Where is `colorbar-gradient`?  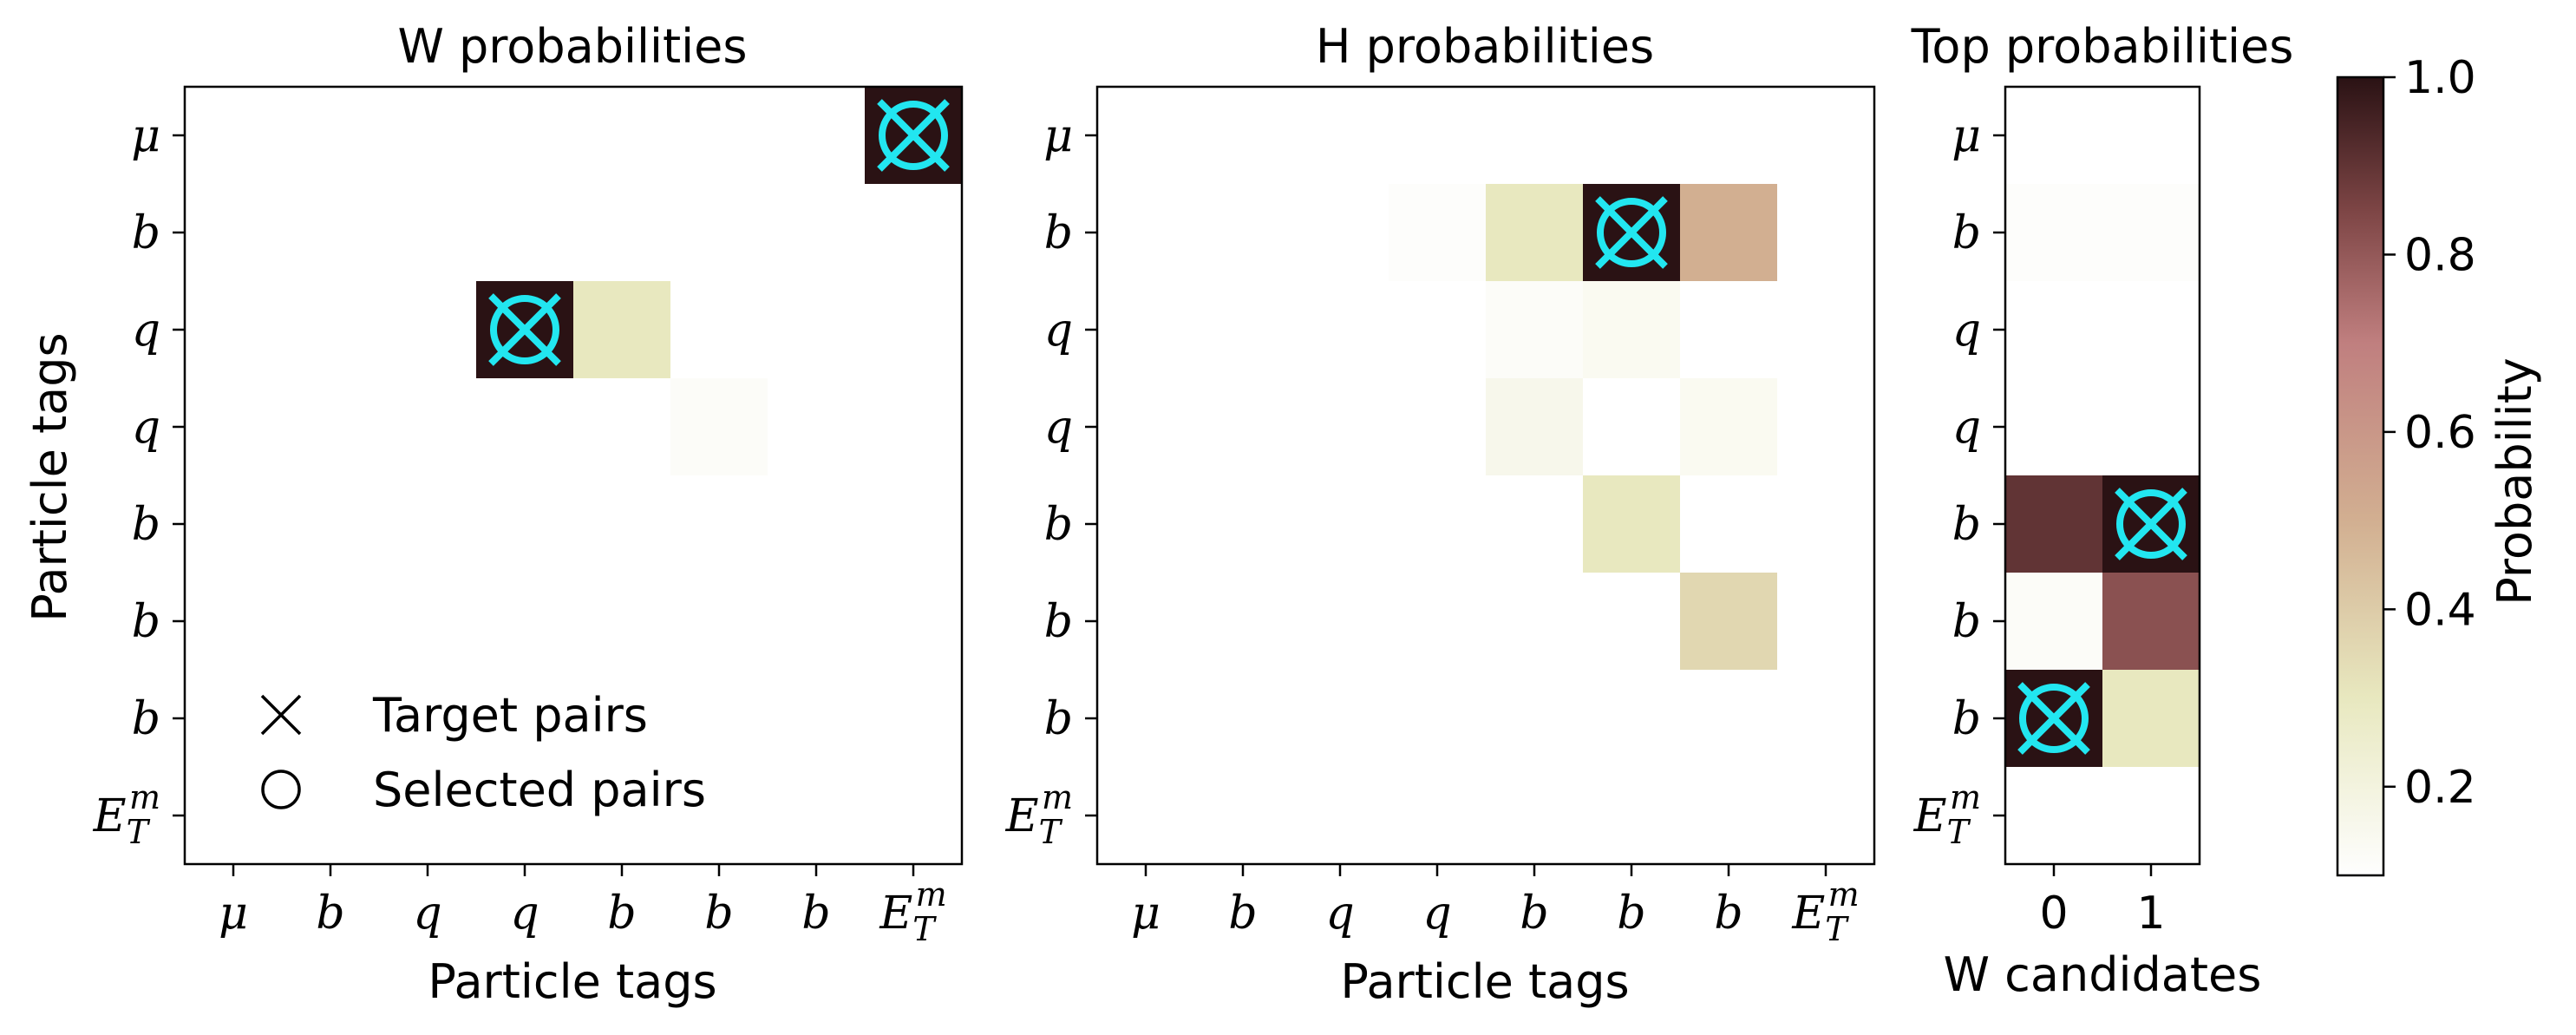 colorbar-gradient is located at coordinates (2360, 476).